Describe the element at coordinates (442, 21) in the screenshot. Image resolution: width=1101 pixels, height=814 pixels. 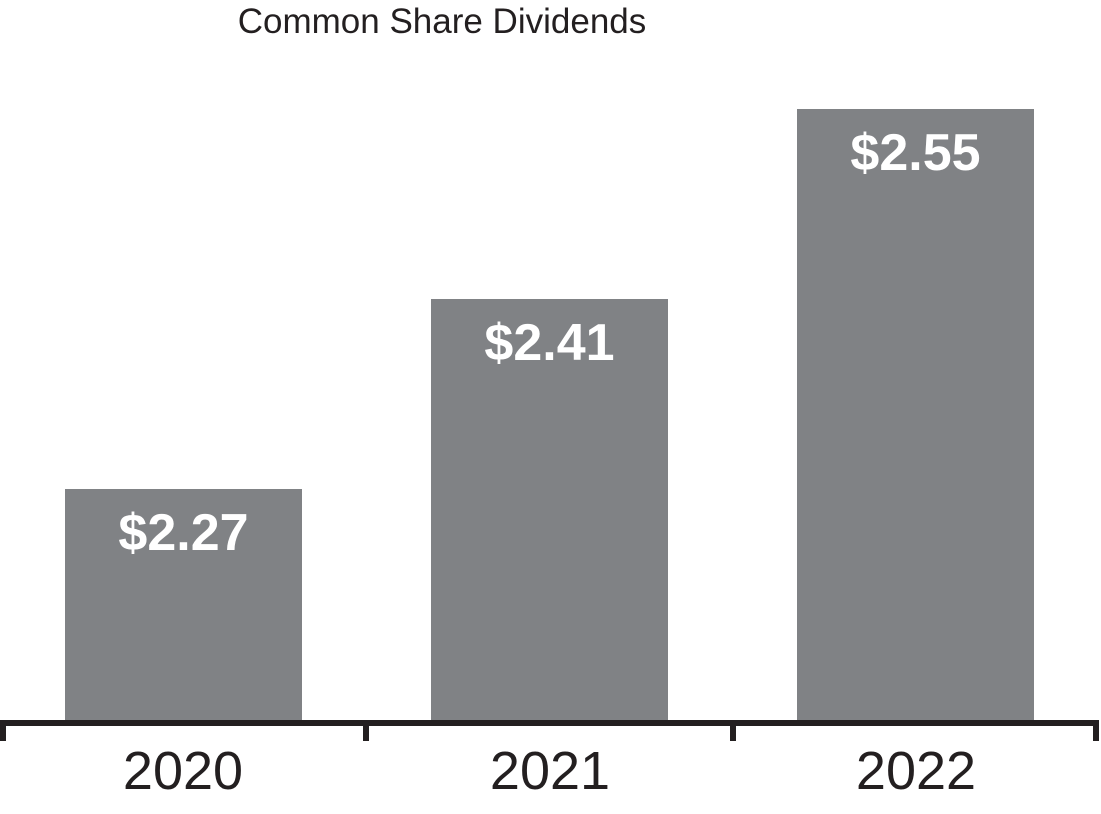
I see `chart-title: Common Share Dividends` at that location.